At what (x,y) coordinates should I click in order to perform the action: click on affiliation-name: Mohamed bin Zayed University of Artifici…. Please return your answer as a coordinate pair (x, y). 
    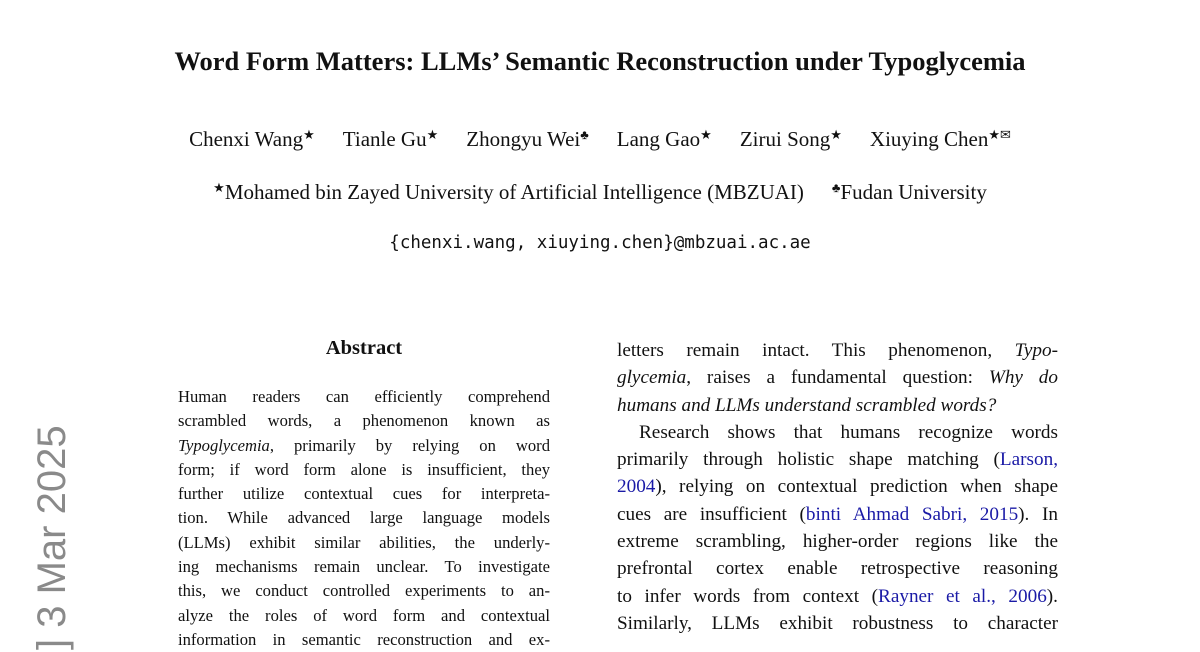
    Looking at the image, I should click on (514, 192).